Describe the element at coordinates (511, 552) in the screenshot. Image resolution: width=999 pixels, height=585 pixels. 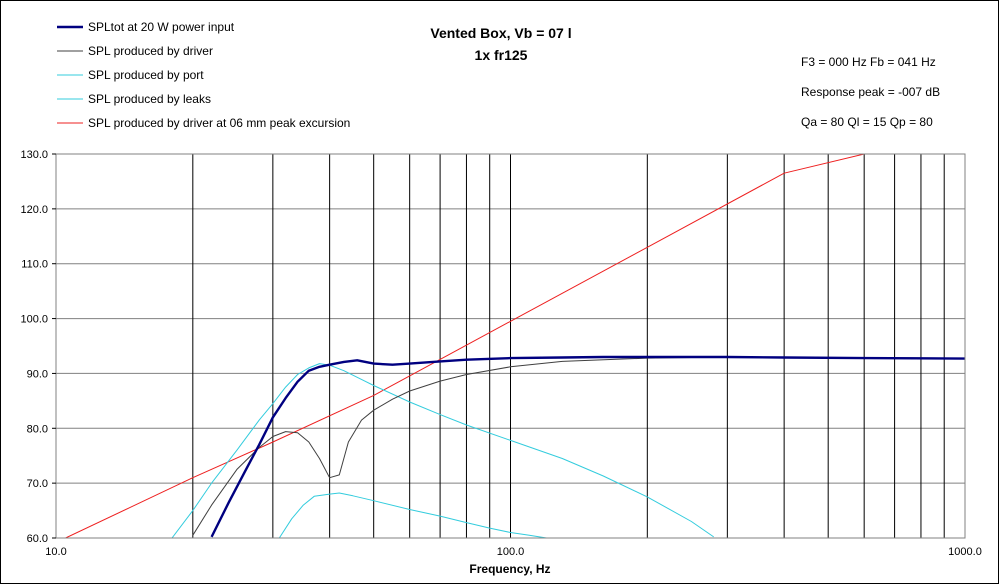
I see `x-tick-label: 100.0` at that location.